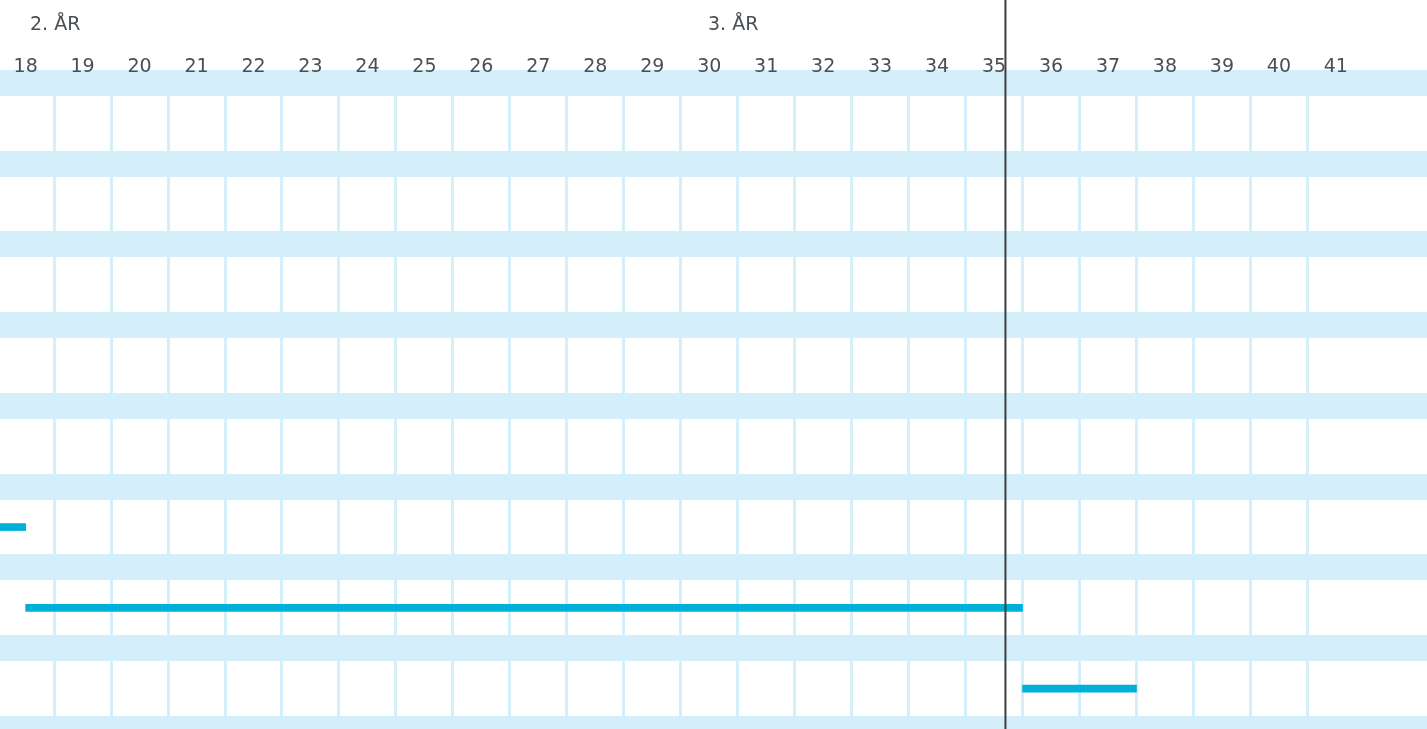 This screenshot has height=729, width=1427. What do you see at coordinates (1222, 65) in the screenshot?
I see `x-tick-label: 39` at bounding box center [1222, 65].